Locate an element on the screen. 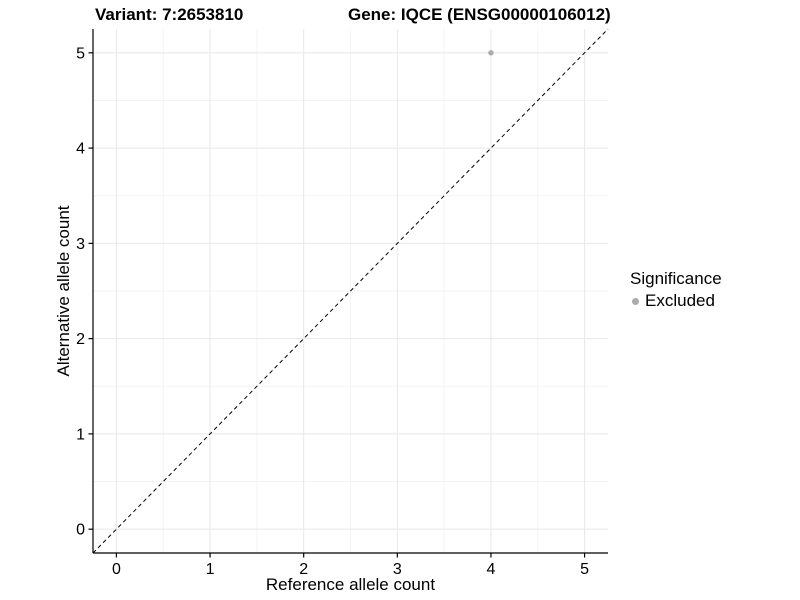 The image size is (800, 600). x-tick-label: 1 is located at coordinates (210, 569).